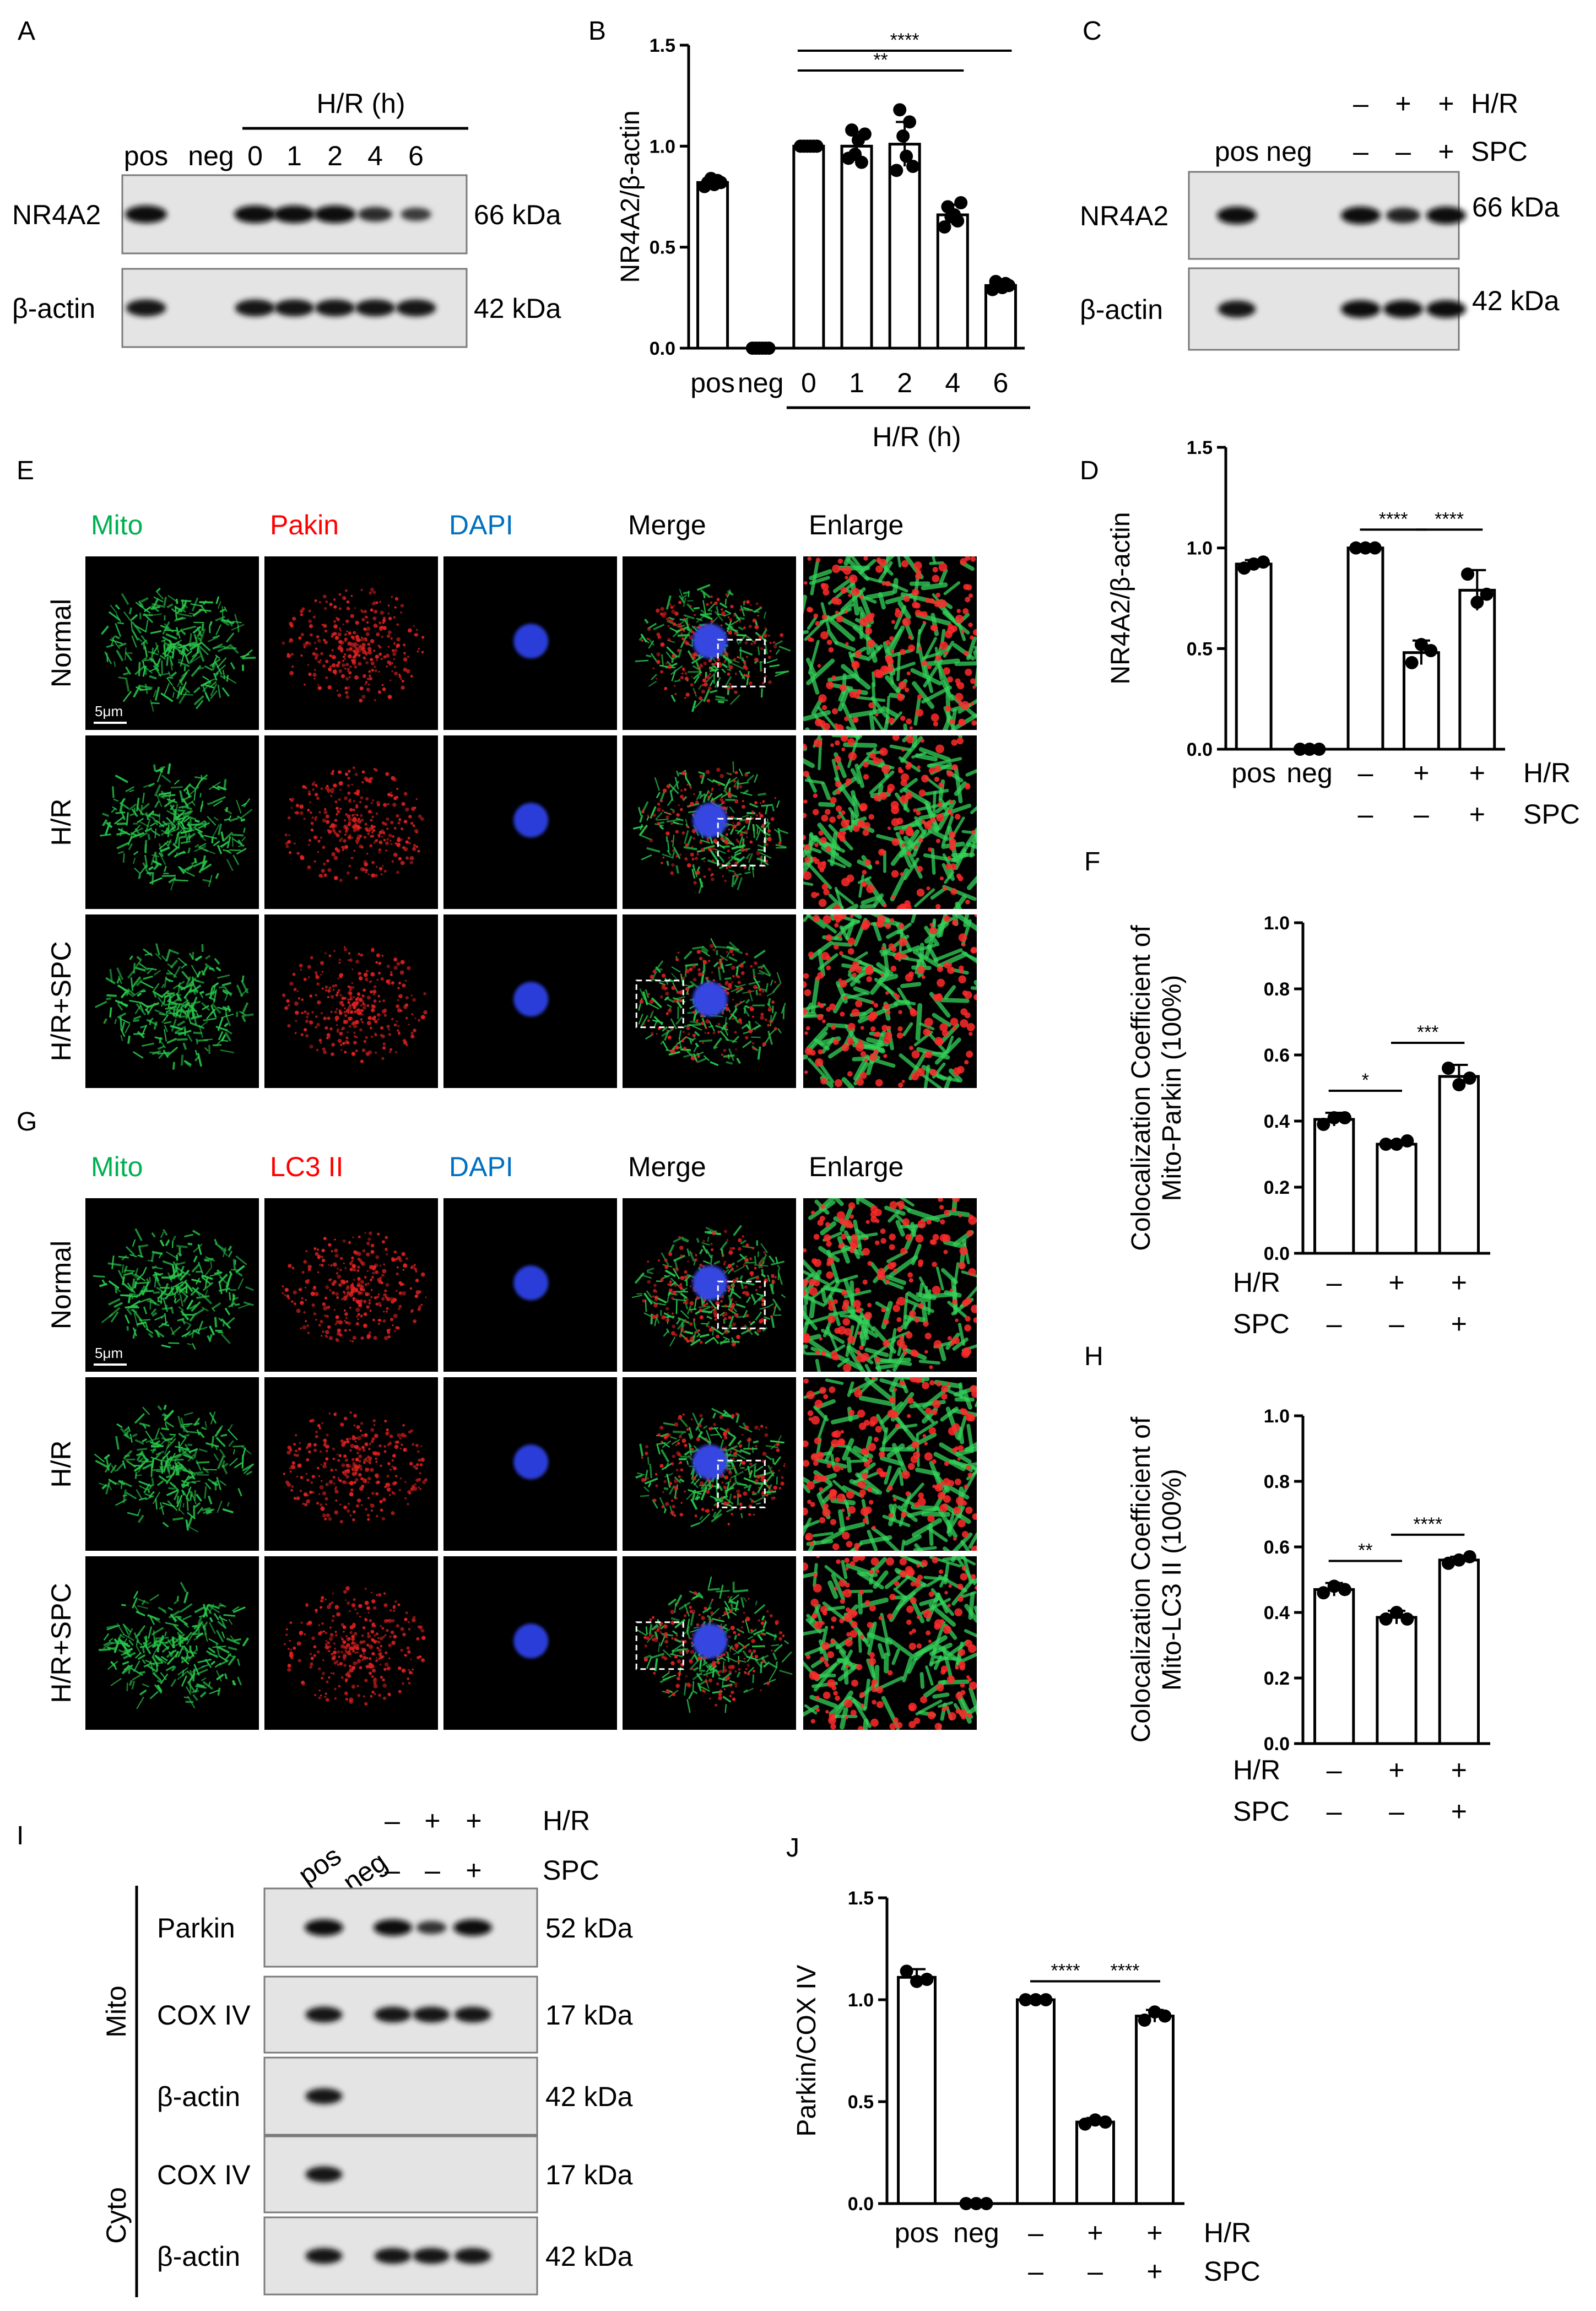 The width and height of the screenshot is (1596, 2311). I want to click on micrograph-content, so click(890, 822).